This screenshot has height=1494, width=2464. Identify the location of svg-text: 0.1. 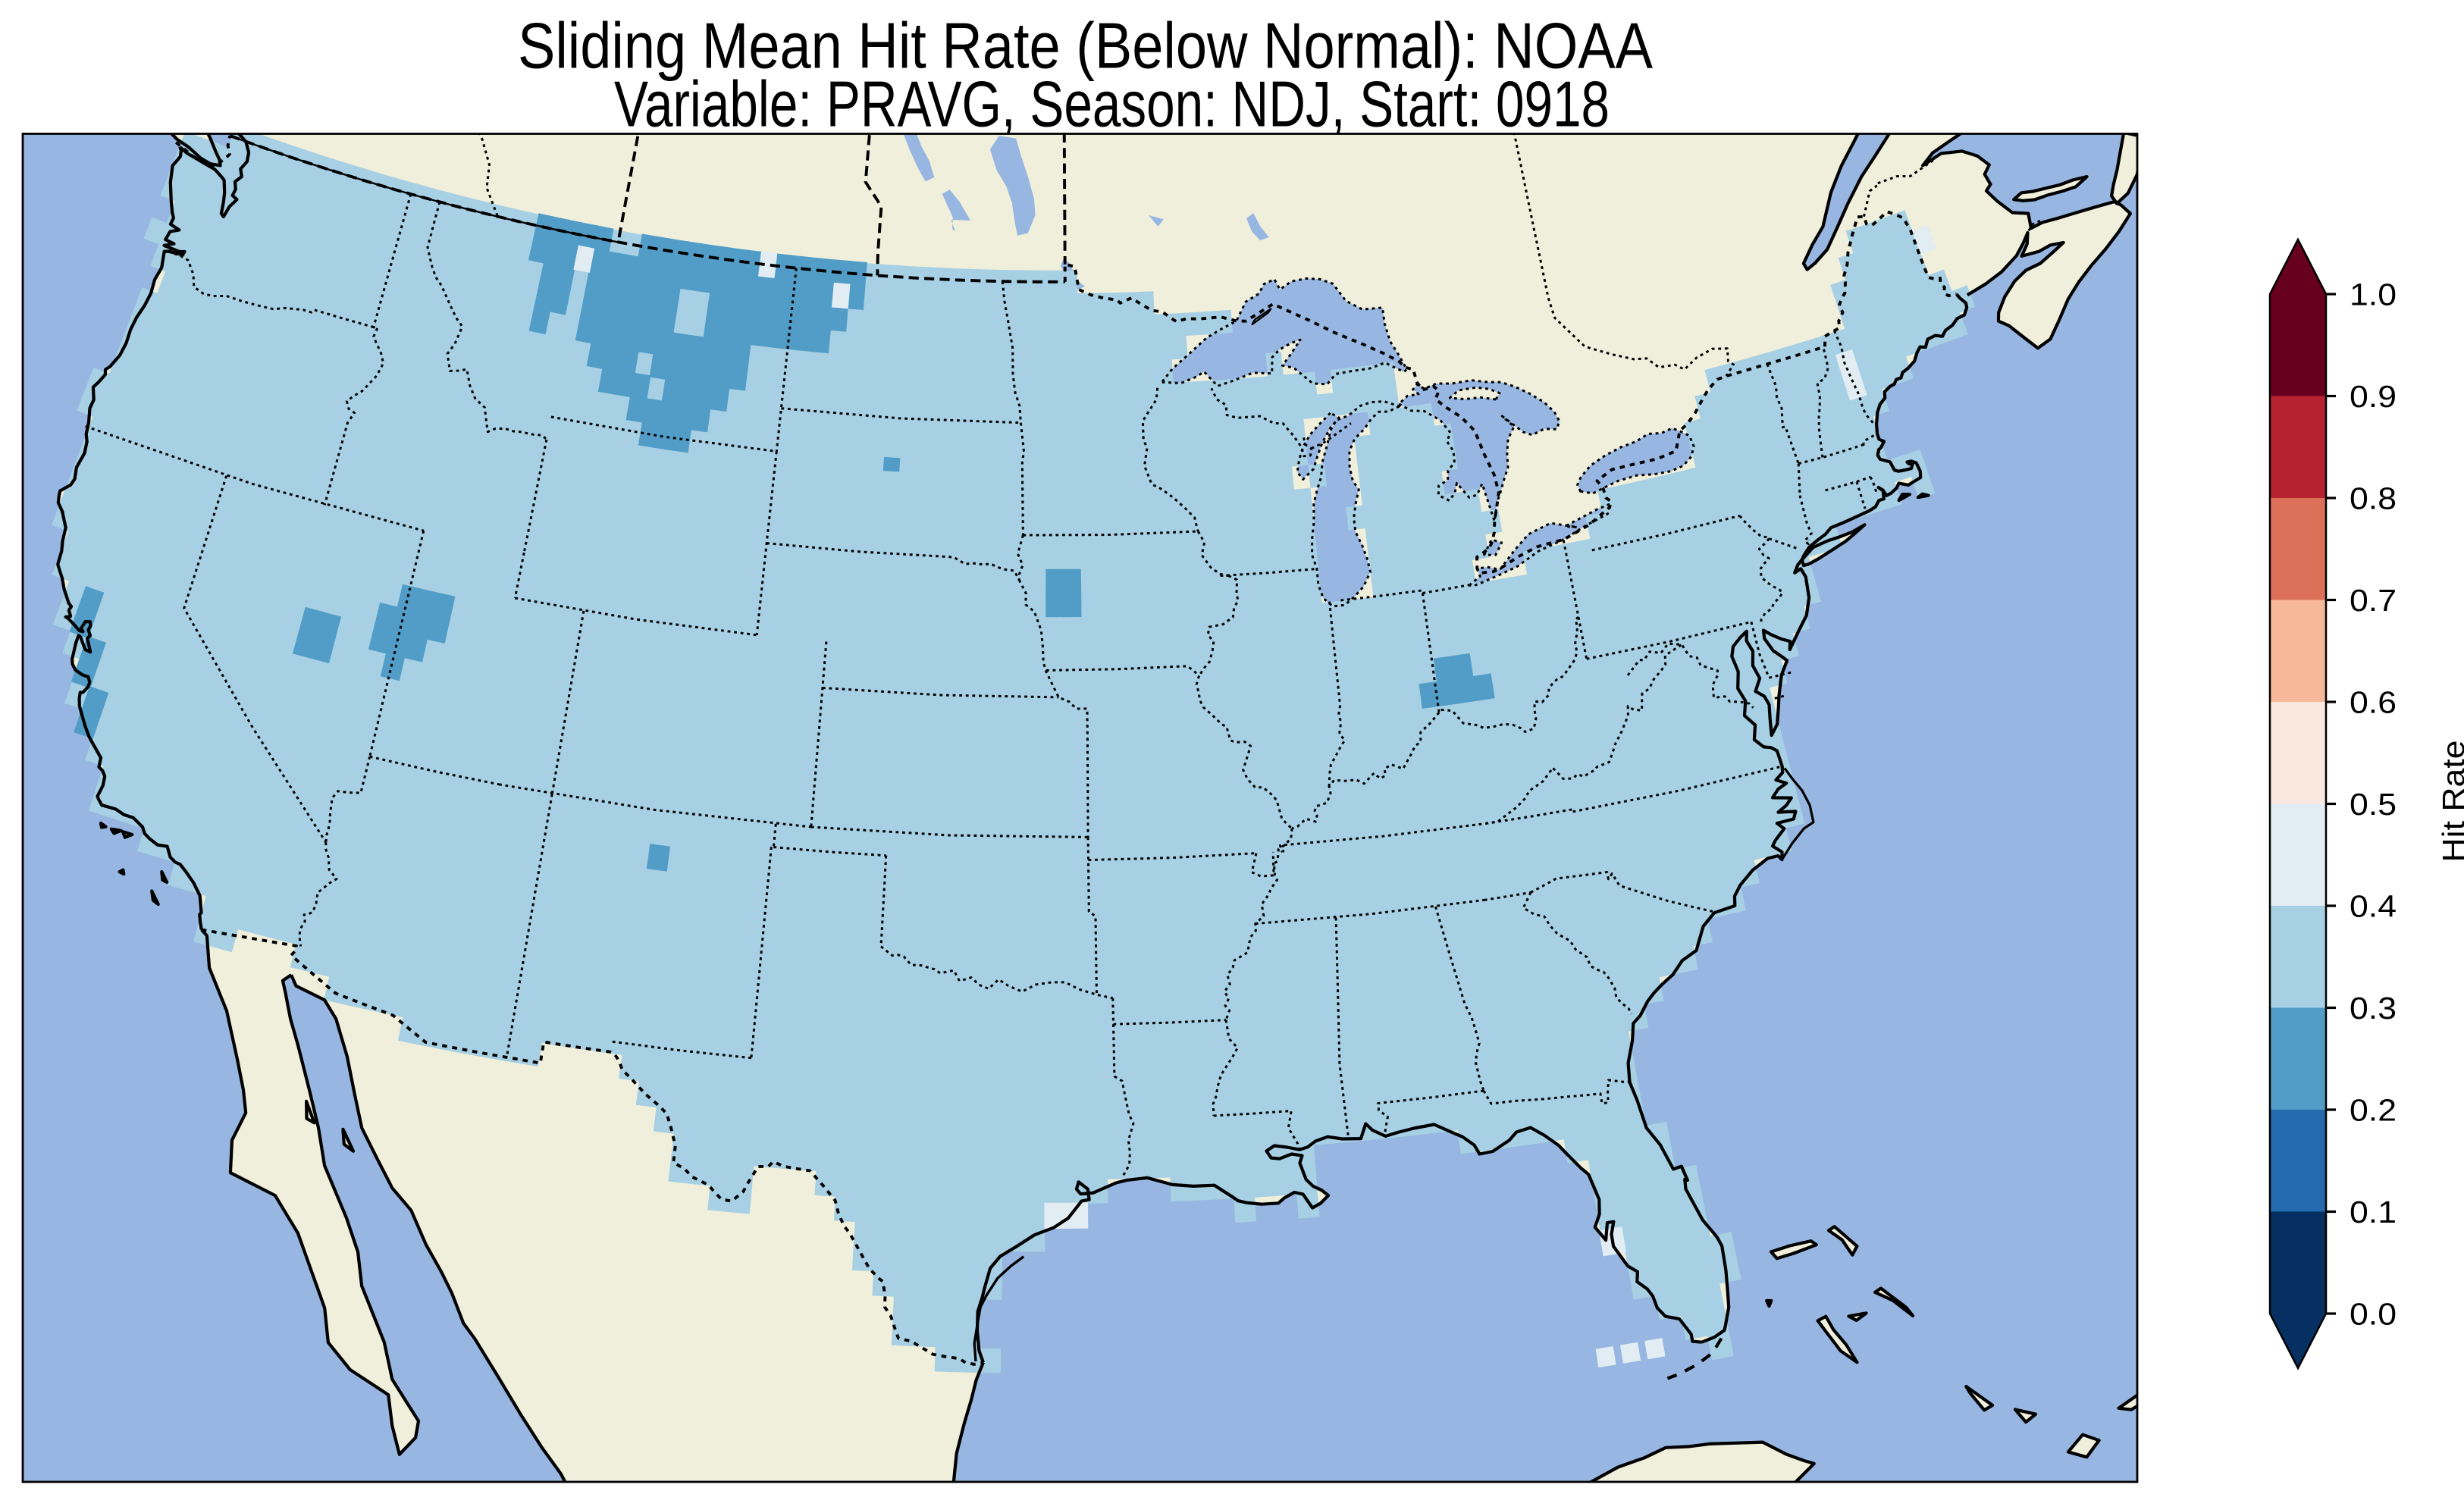
(2374, 1212).